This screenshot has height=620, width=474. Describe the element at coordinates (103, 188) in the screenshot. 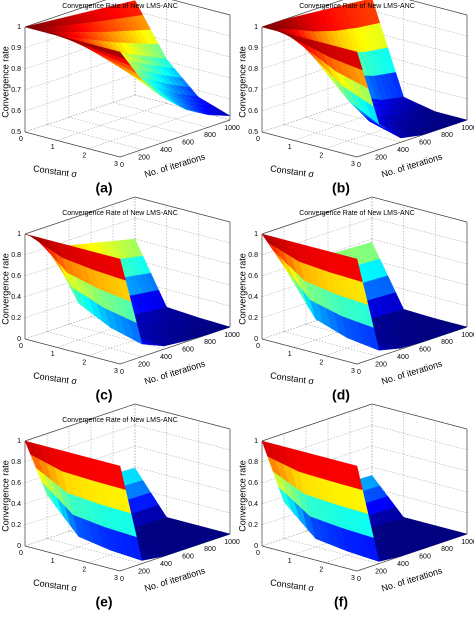

I see `panel-label: (a)` at that location.